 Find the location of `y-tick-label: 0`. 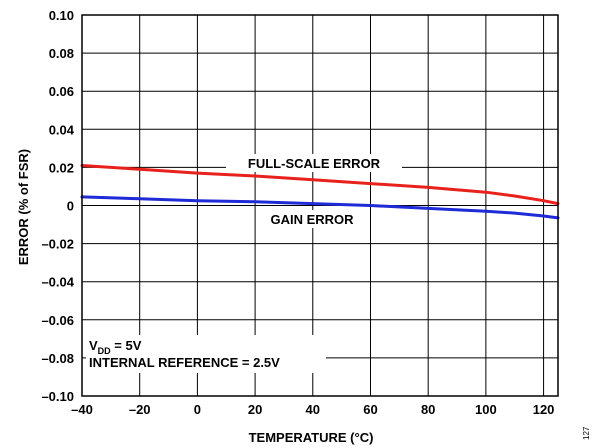

y-tick-label: 0 is located at coordinates (70, 206).